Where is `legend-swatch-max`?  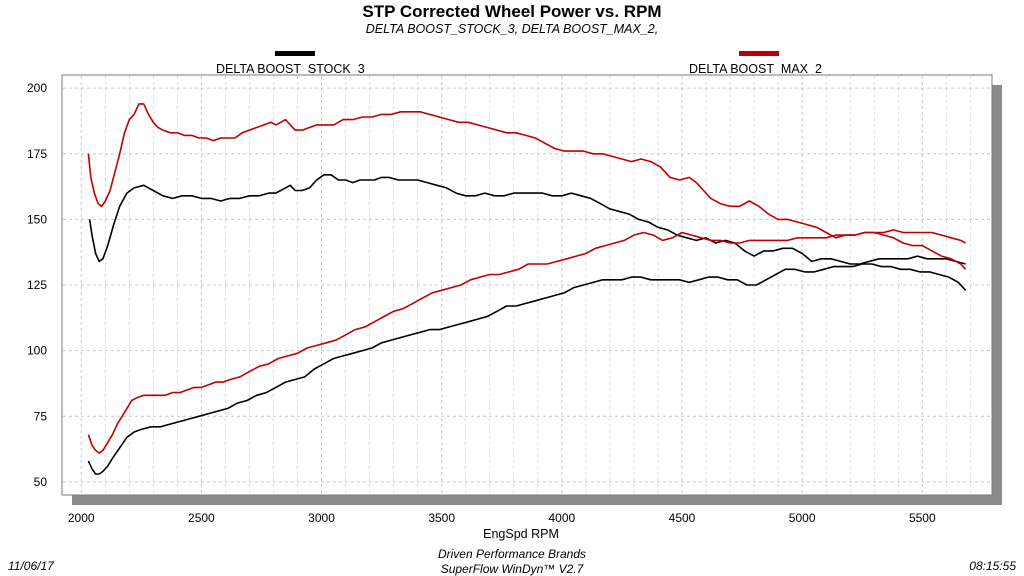
legend-swatch-max is located at coordinates (759, 53).